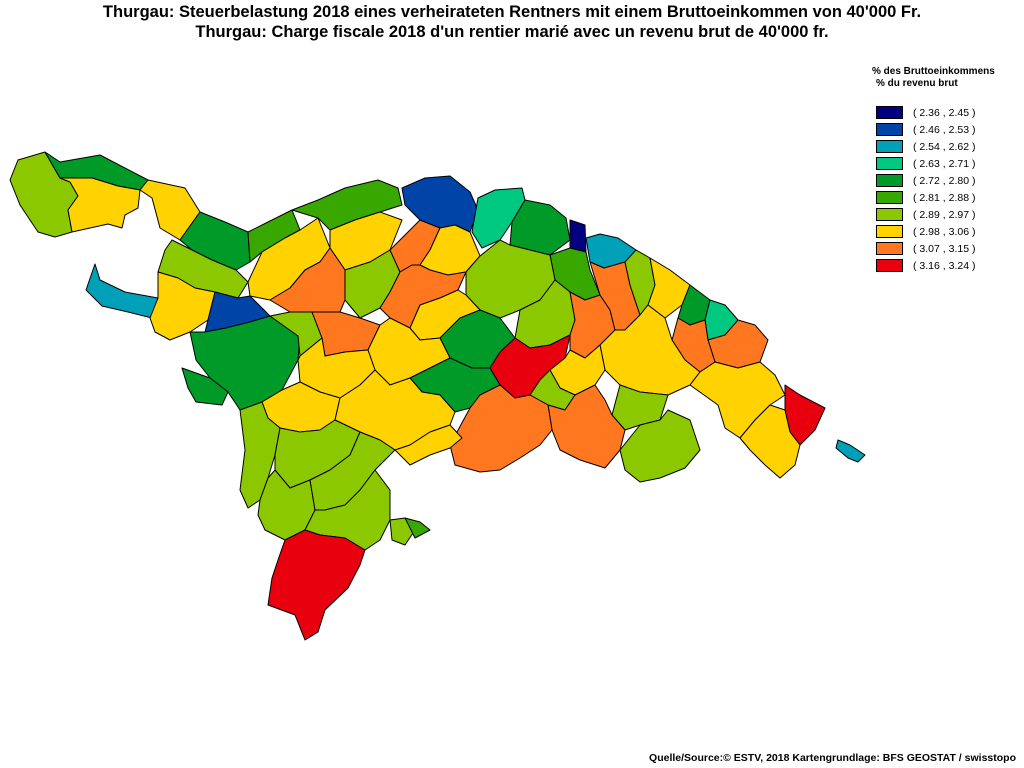 The width and height of the screenshot is (1024, 768). I want to click on legend-item: ( 2.72 , 2.80 ), so click(948, 180).